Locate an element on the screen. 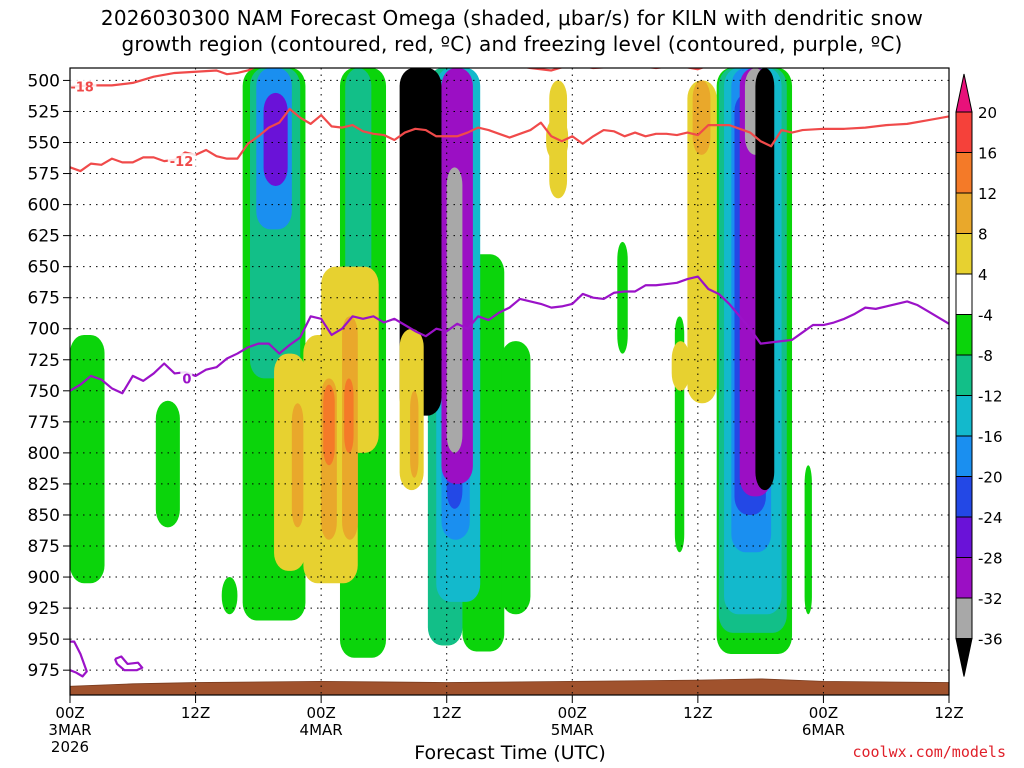 The image size is (1024, 768). y-tick-label: 925 is located at coordinates (44, 609).